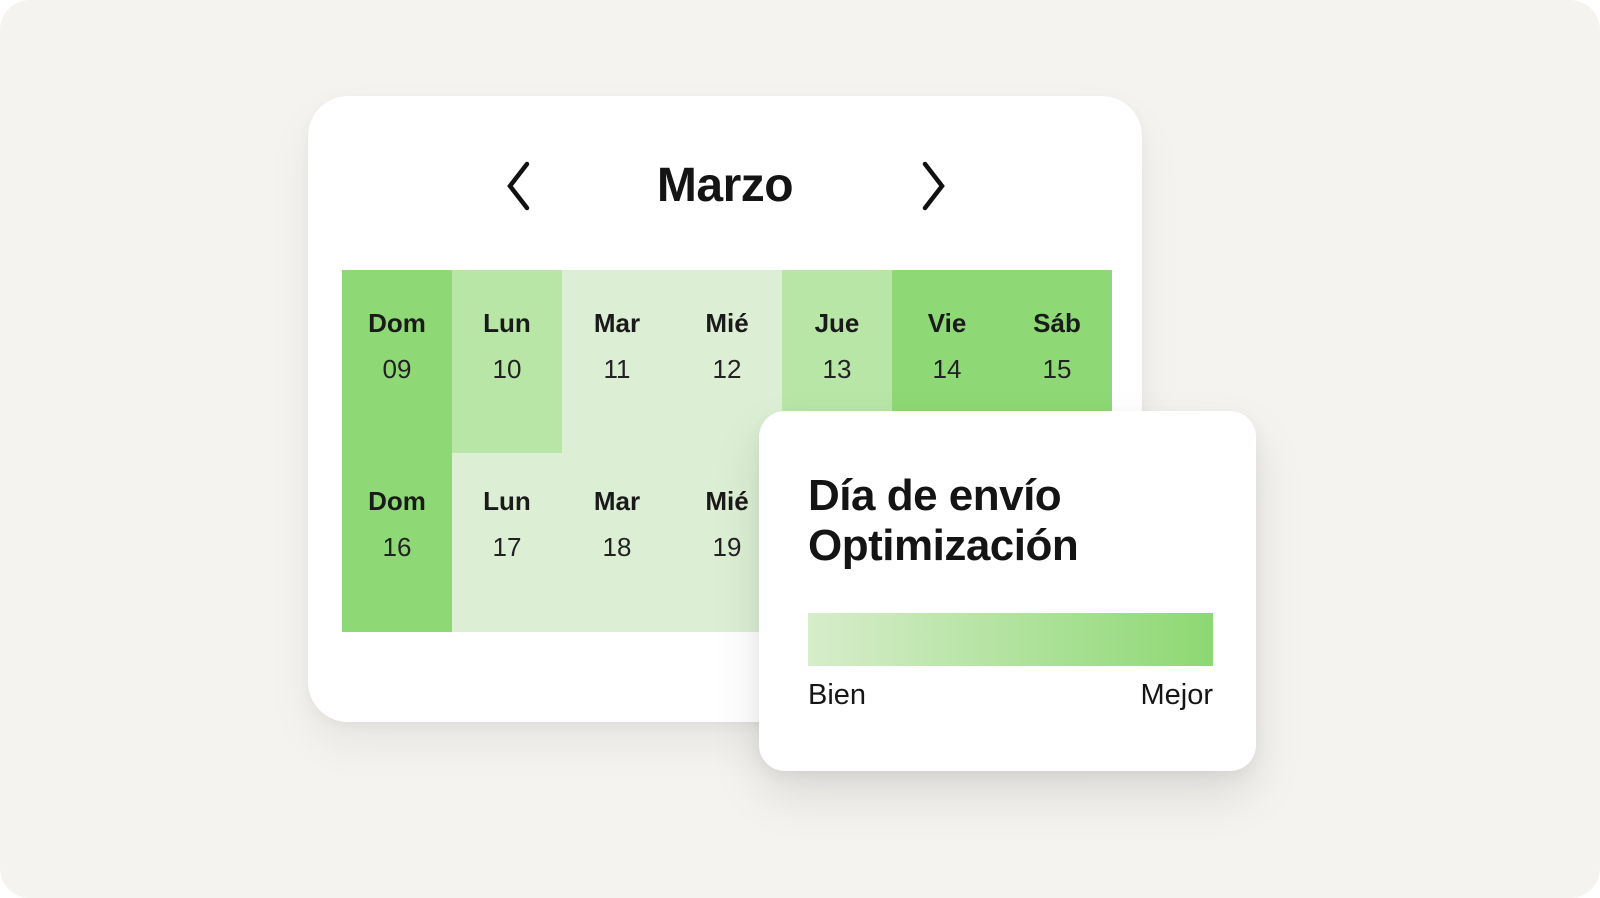  What do you see at coordinates (617, 451) in the screenshot?
I see `day-column-shade-mar` at bounding box center [617, 451].